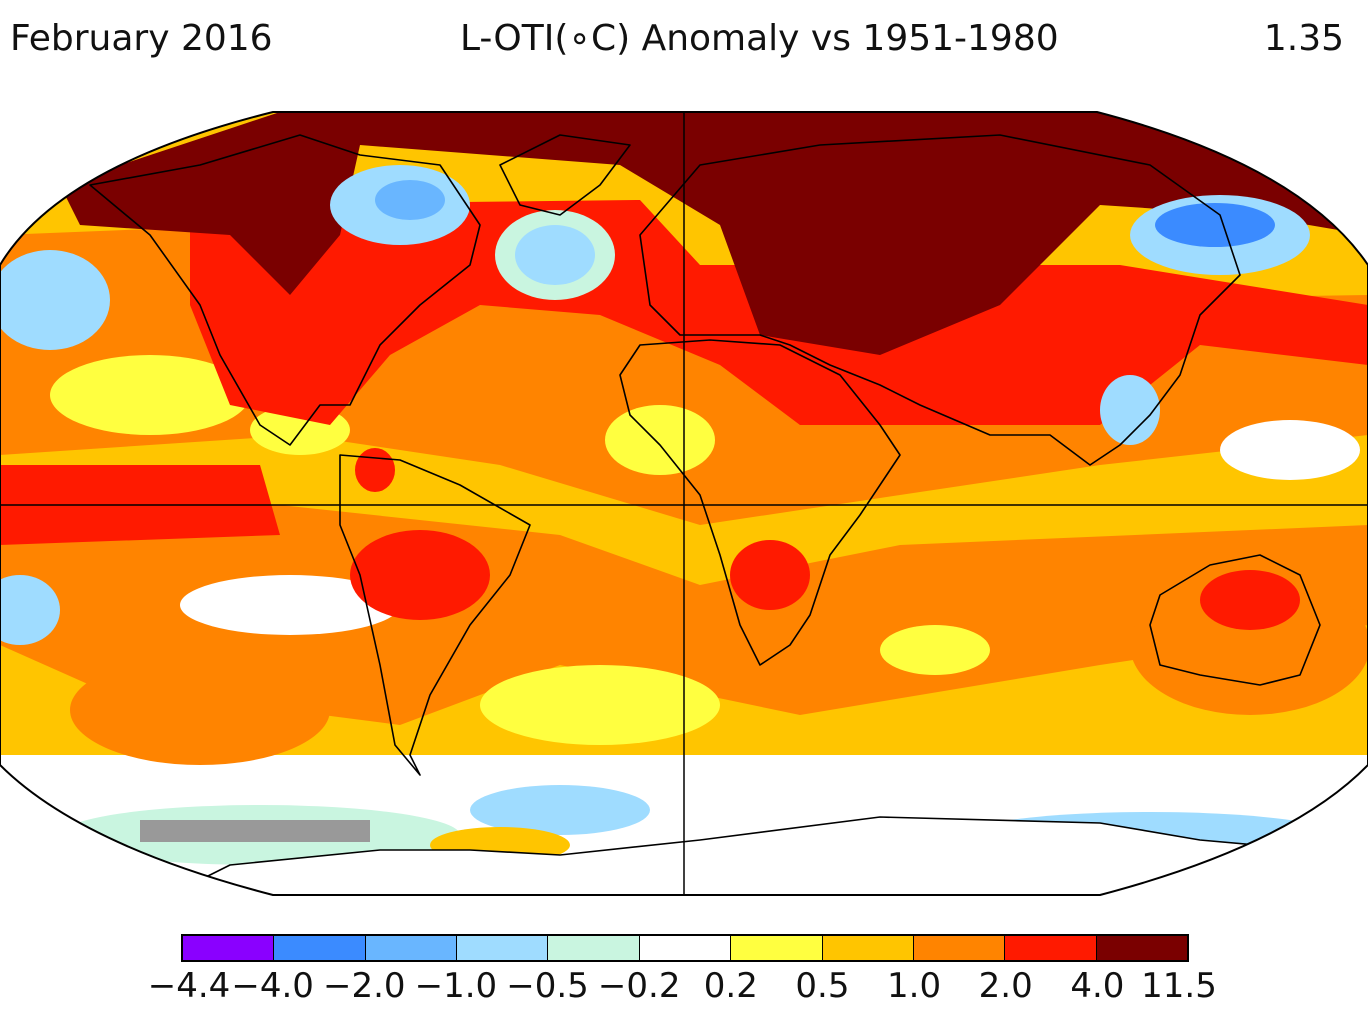  What do you see at coordinates (773, 853) in the screenshot?
I see `antarctica-outline` at bounding box center [773, 853].